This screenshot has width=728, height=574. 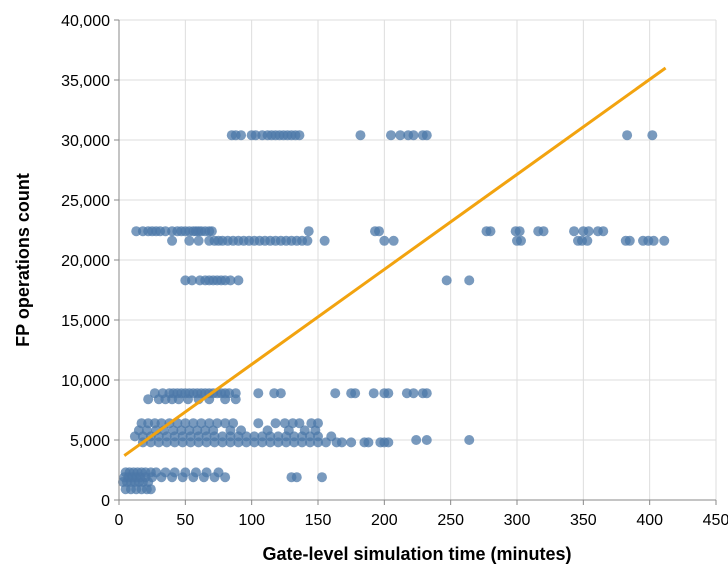 What do you see at coordinates (715, 520) in the screenshot?
I see `x-tick-label: 450` at bounding box center [715, 520].